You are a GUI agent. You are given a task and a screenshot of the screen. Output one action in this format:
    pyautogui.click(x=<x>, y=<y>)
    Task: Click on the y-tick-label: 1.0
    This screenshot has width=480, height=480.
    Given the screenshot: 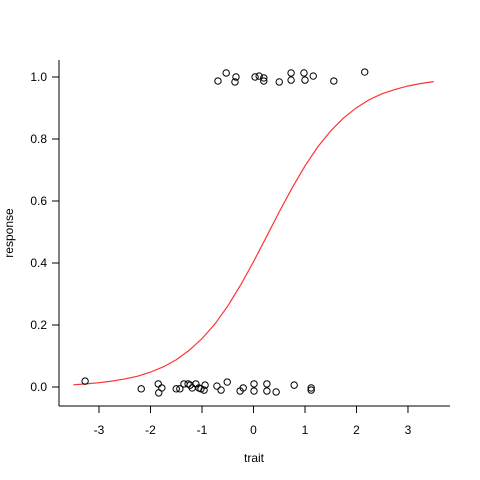 What is the action you would take?
    pyautogui.click(x=38, y=77)
    